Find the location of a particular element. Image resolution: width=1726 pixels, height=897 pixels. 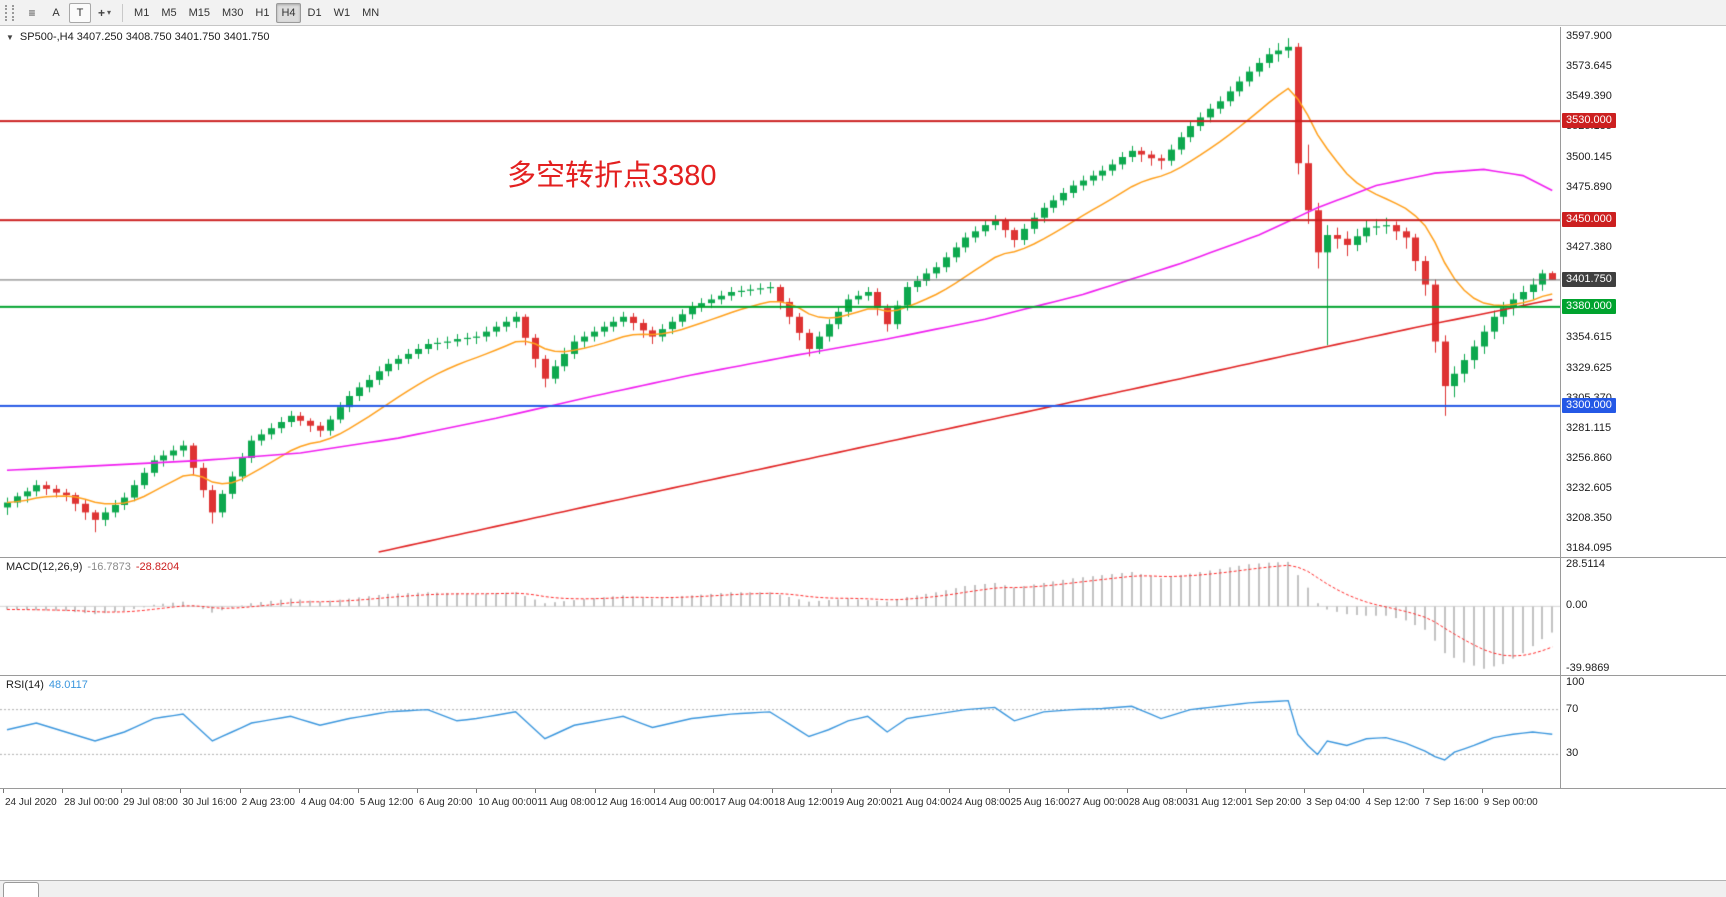

price-axis-tick: 3354.615 is located at coordinates (1589, 337).